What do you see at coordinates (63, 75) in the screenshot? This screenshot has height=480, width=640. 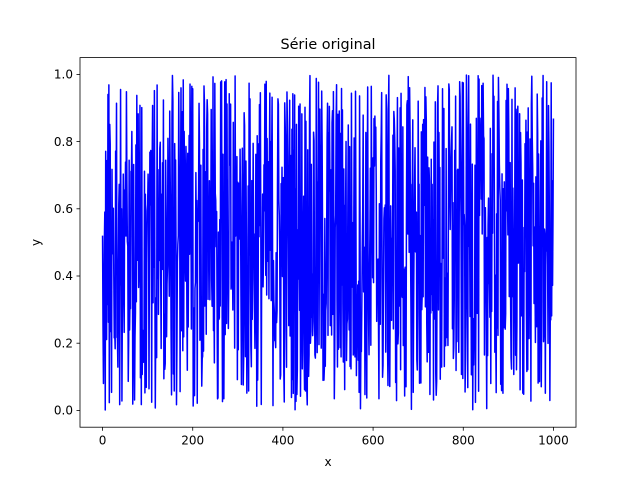 I see `y-tick-label: 1.0` at bounding box center [63, 75].